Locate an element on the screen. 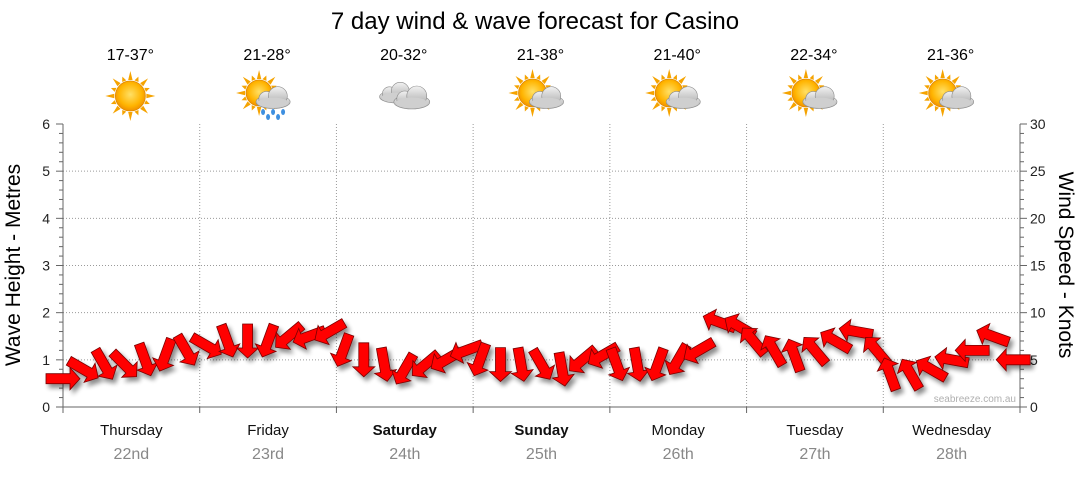 This screenshot has width=1080, height=480. day-name-label: Wednesday is located at coordinates (951, 430).